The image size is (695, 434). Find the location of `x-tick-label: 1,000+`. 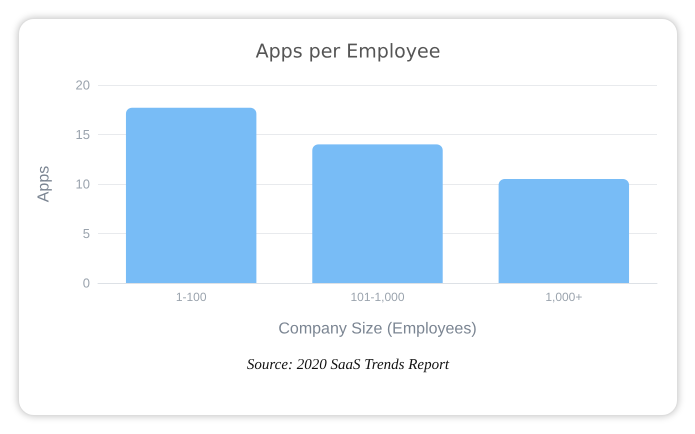

x-tick-label: 1,000+ is located at coordinates (563, 297).